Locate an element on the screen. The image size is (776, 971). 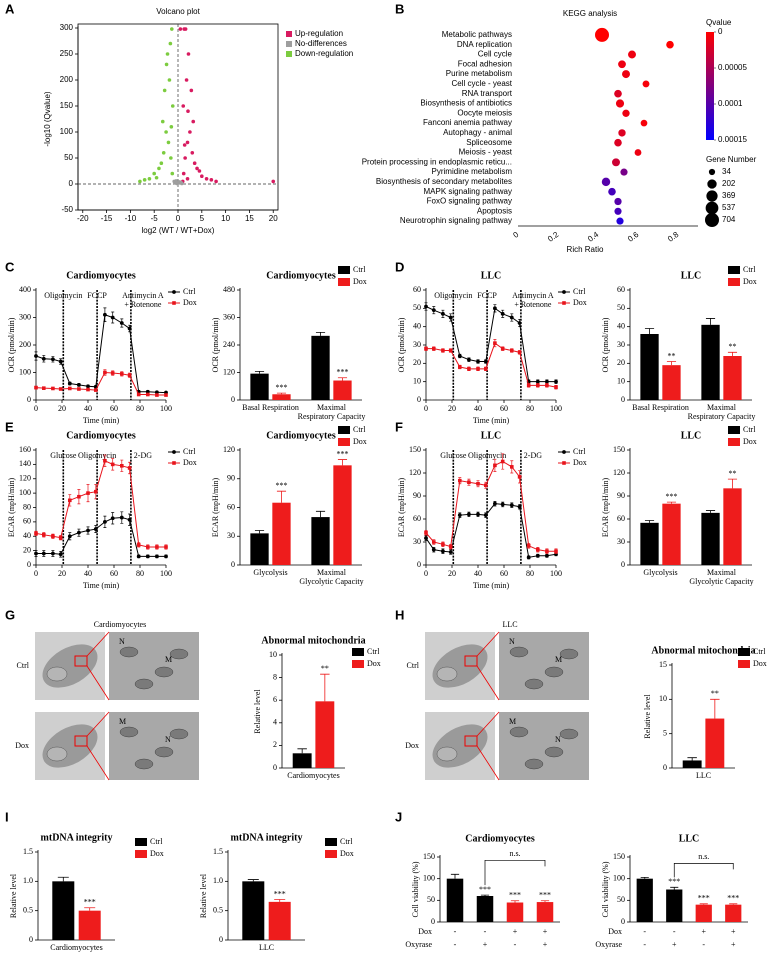
x-axis-label: log2 (WT / WT+Dox) is located at coordinates (178, 230).